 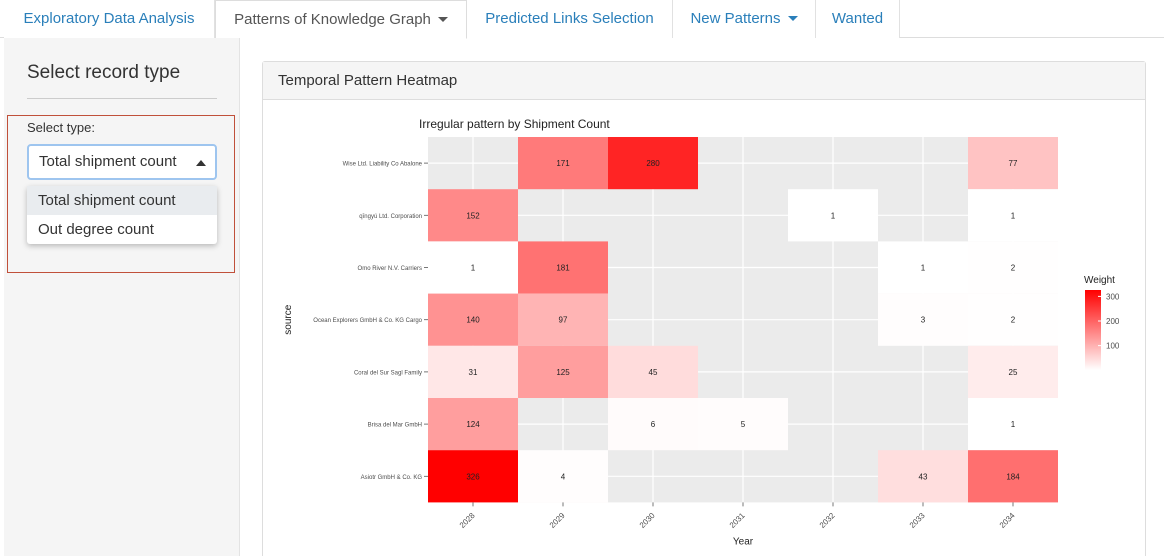 I want to click on x-tick-label: 2029, so click(x=557, y=520).